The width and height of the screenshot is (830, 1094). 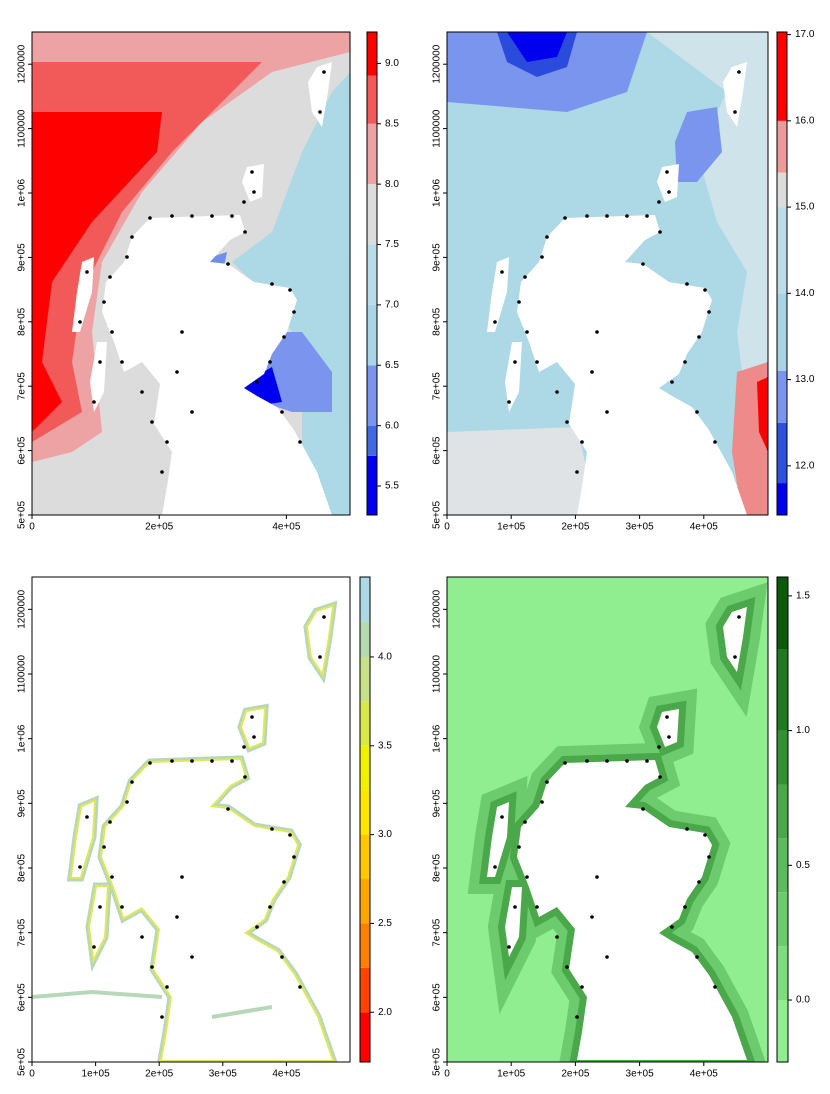 What do you see at coordinates (805, 34) in the screenshot?
I see `colorbar-tick-label: 17.0` at bounding box center [805, 34].